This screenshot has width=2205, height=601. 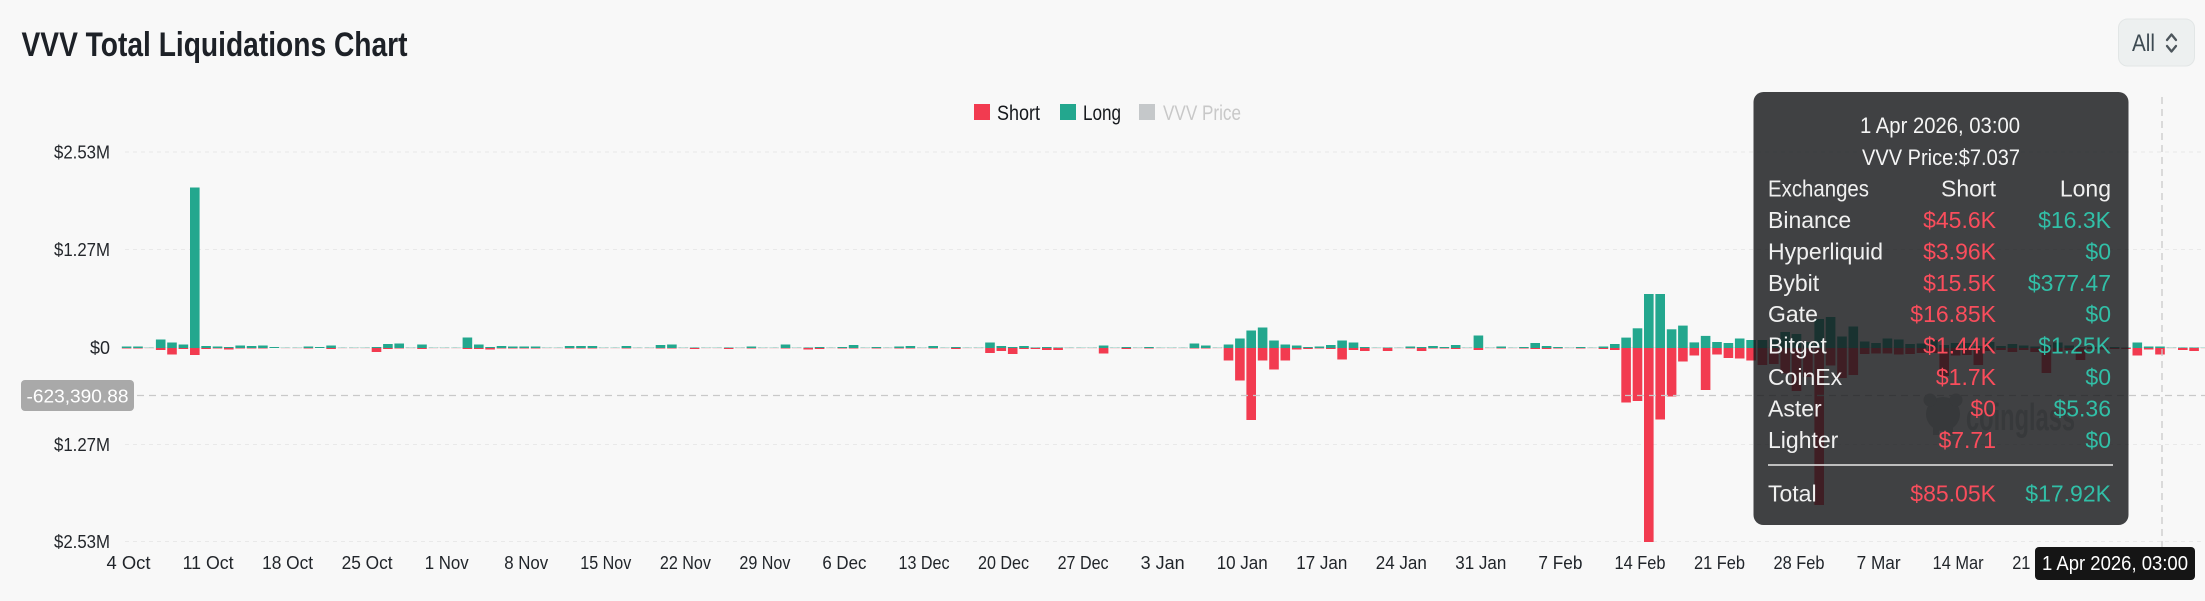 What do you see at coordinates (1083, 563) in the screenshot?
I see `svg-text: 27 Dec` at bounding box center [1083, 563].